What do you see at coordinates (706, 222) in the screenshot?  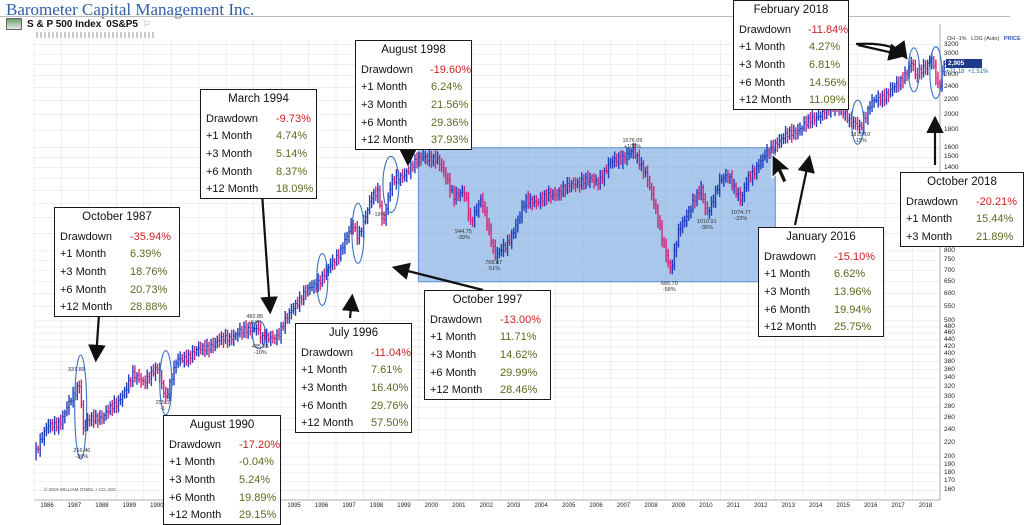 I see `annotation-value: 1010.91` at bounding box center [706, 222].